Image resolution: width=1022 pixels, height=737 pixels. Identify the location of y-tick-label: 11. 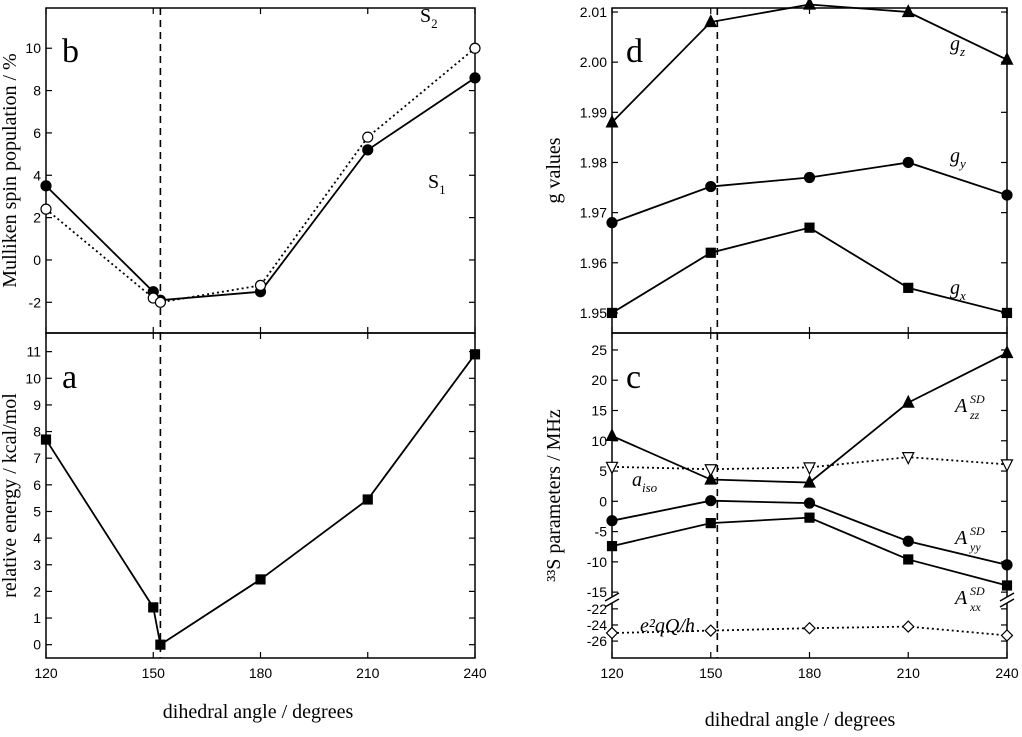
(33, 352).